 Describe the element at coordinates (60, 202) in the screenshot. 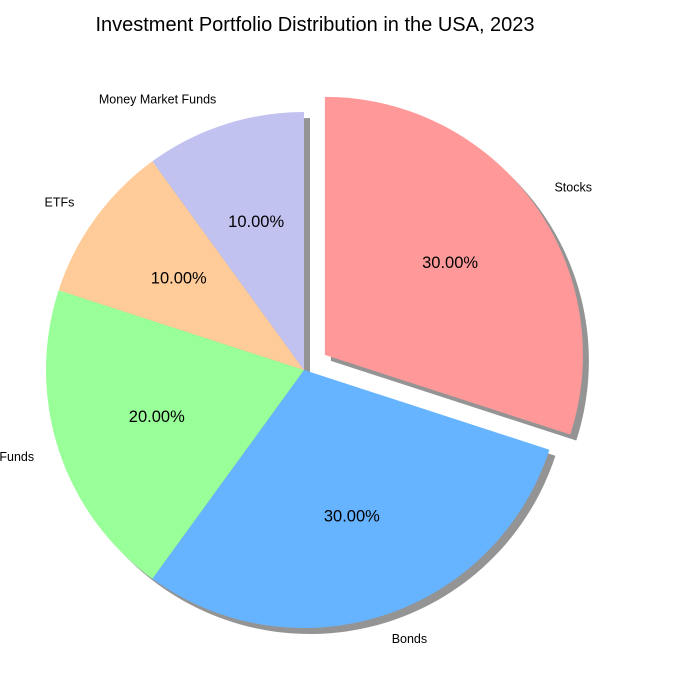

I see `slice-label-etfs: ETFs` at that location.